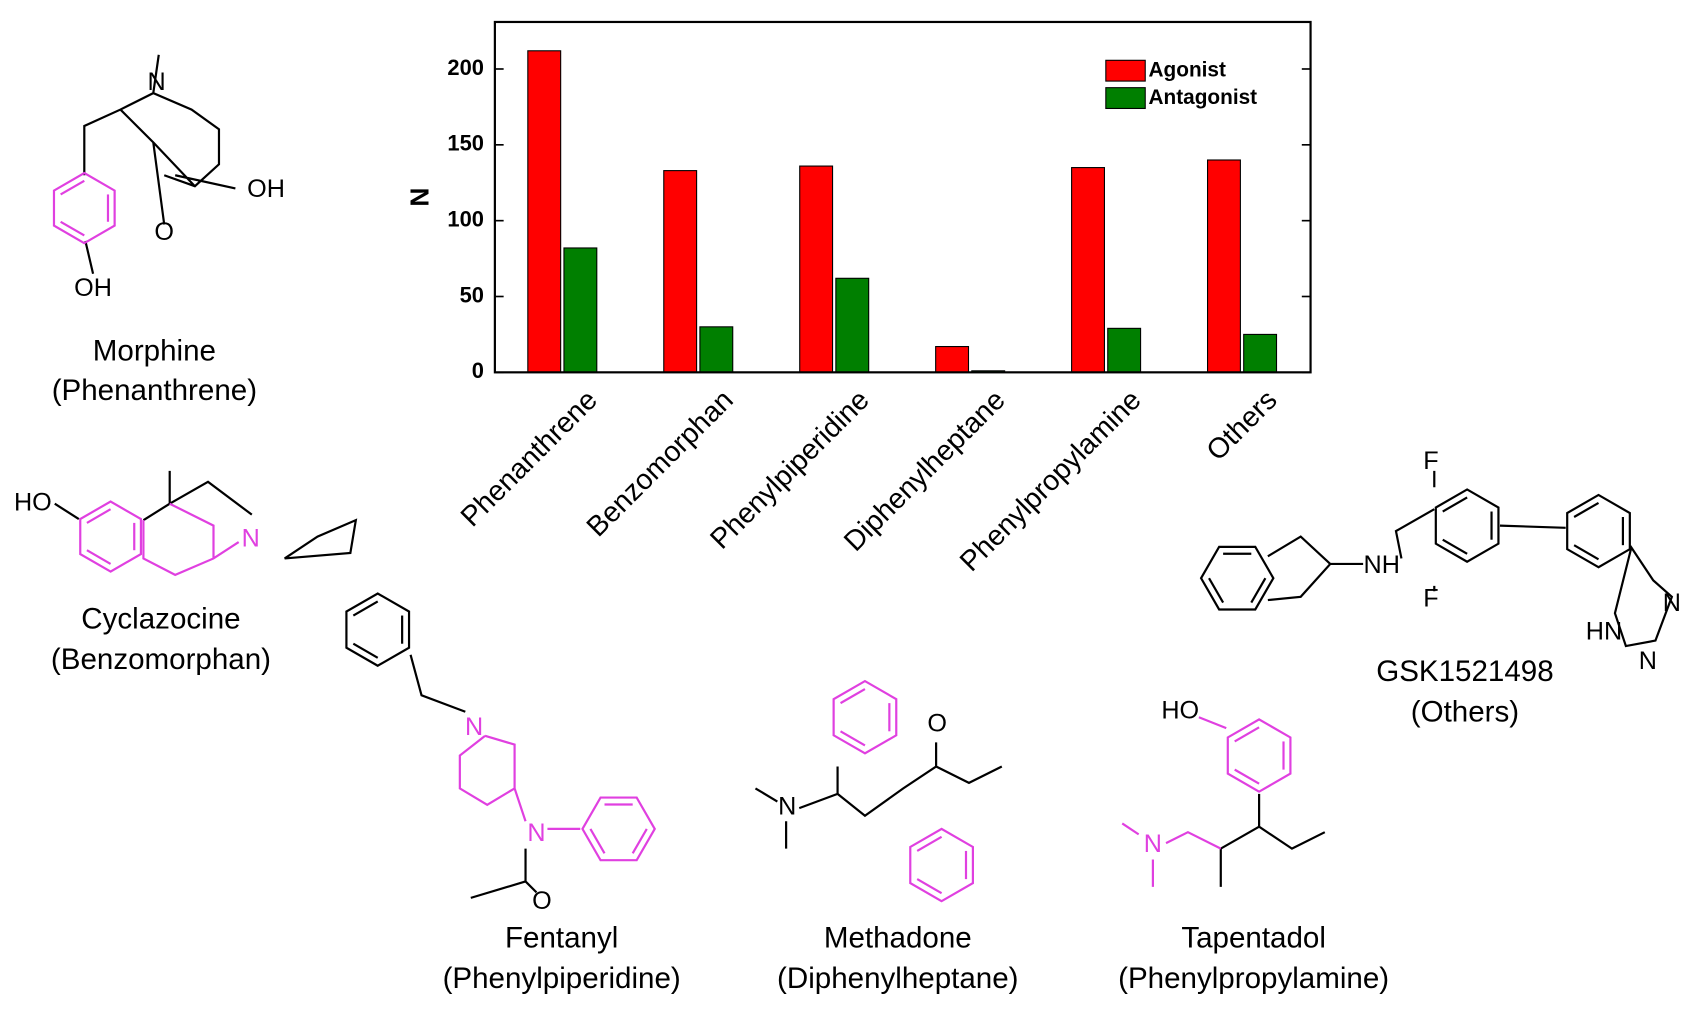 The image size is (1708, 1014). Describe the element at coordinates (898, 937) in the screenshot. I see `molecule-name: Methadone` at that location.